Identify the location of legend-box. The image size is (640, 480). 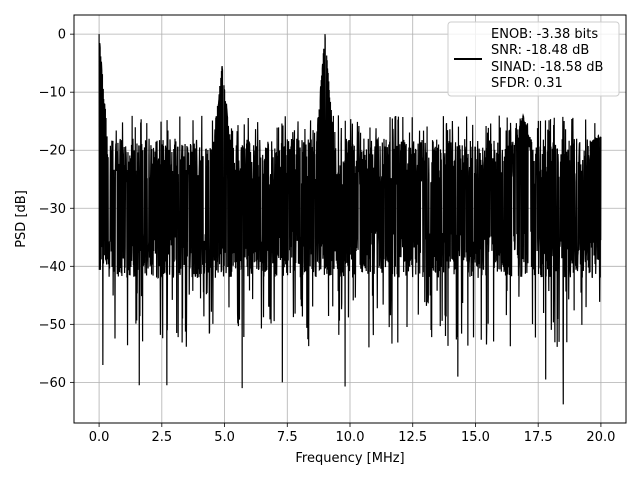
(533, 59).